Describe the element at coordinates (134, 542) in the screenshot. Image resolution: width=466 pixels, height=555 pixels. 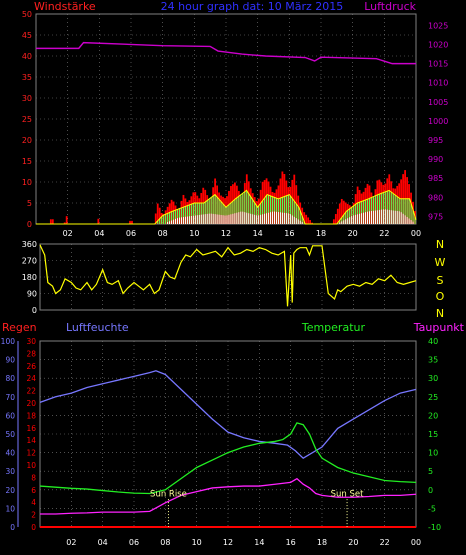
I see `temp-x-tick-label: 06` at that location.